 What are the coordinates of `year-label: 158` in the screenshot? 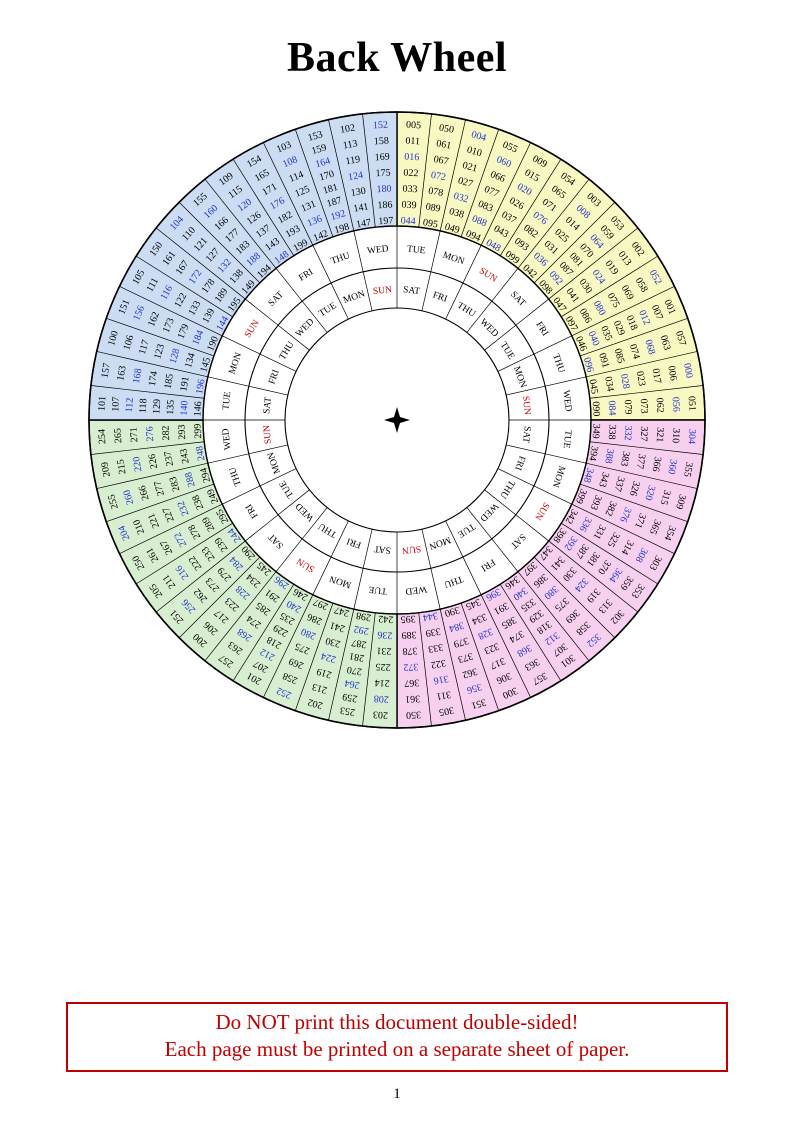 It's located at (382, 142).